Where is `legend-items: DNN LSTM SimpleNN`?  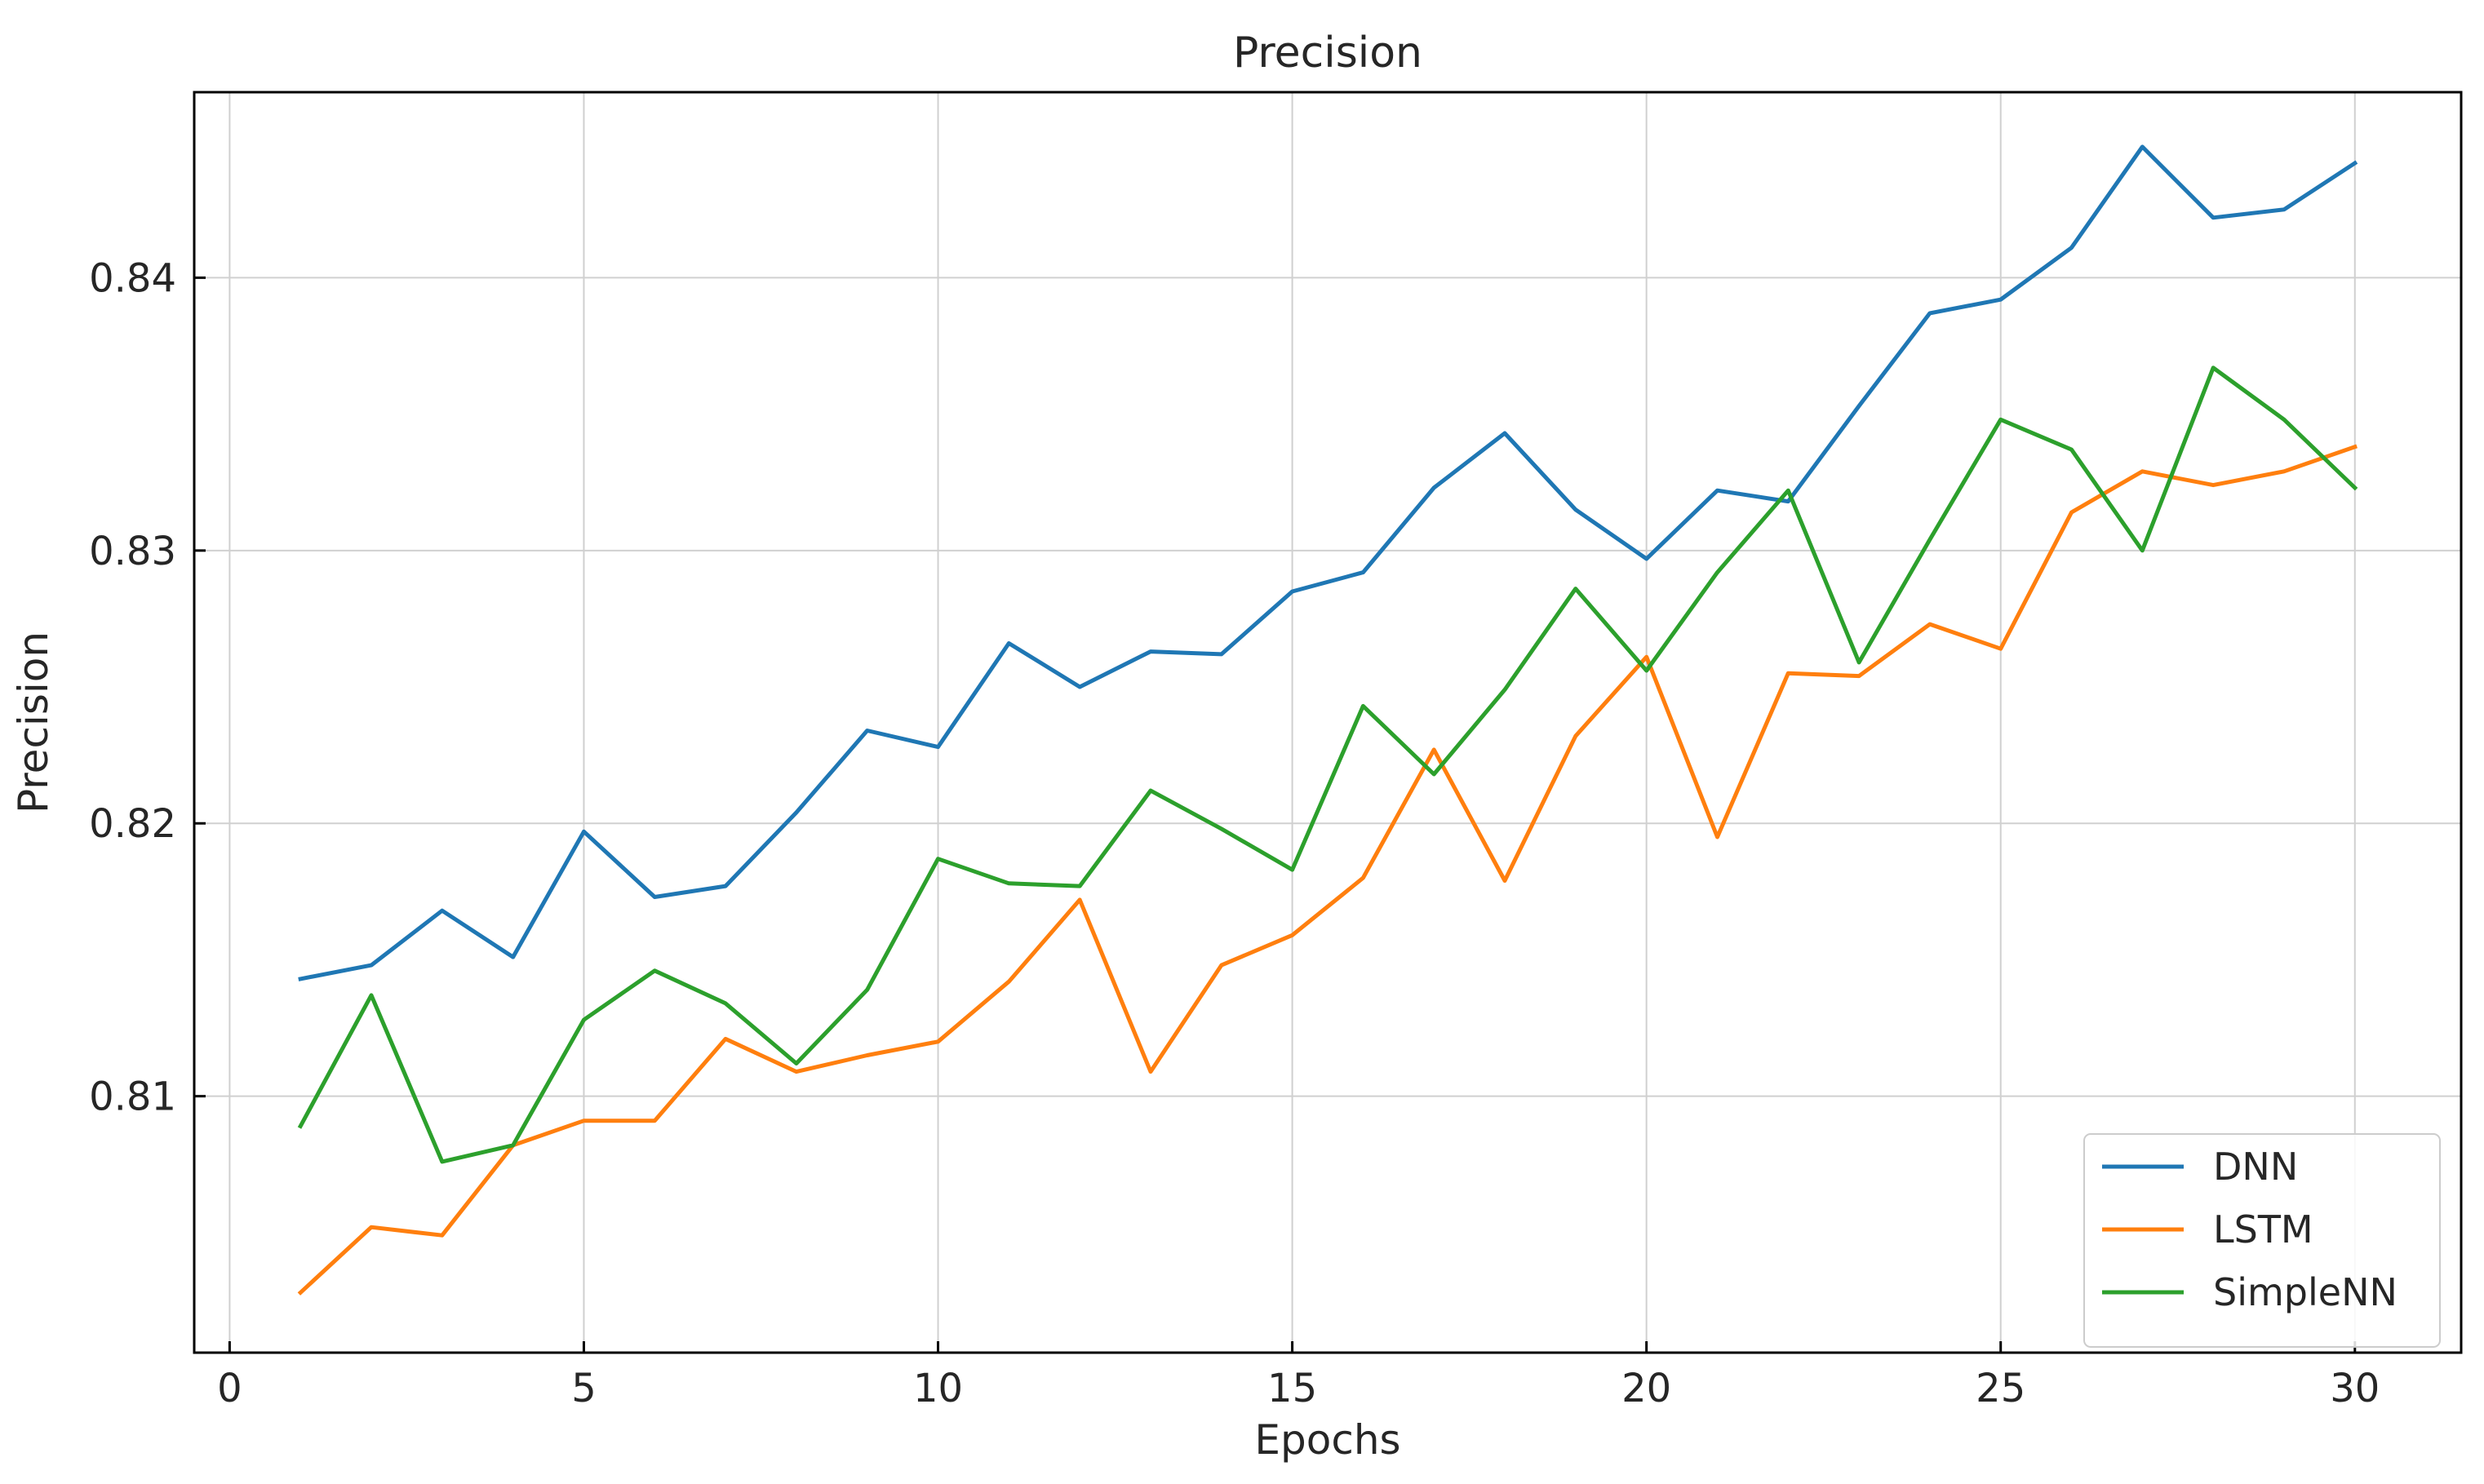
legend-items: DNN LSTM SimpleNN is located at coordinates (2250, 1229).